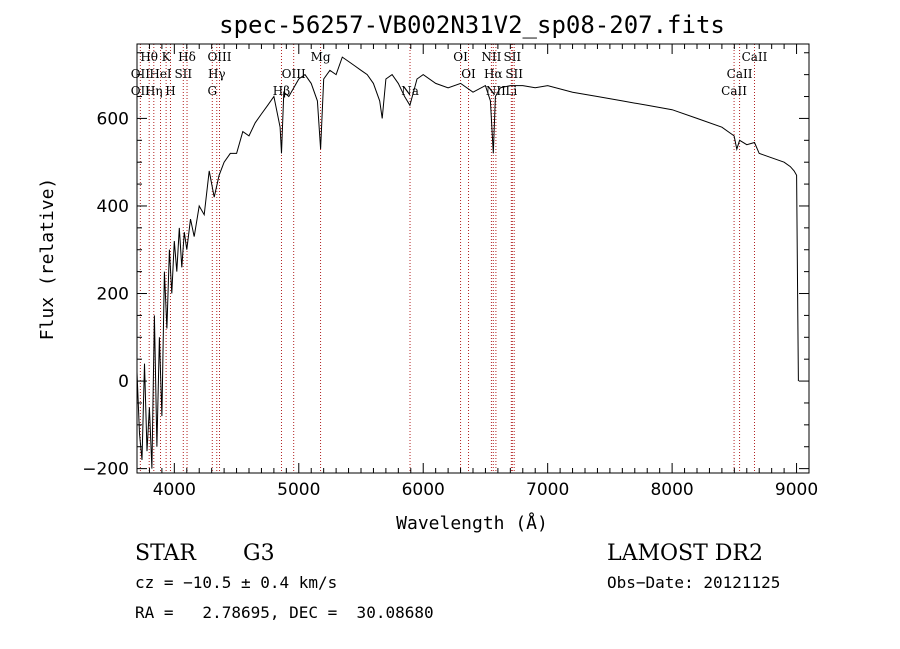  What do you see at coordinates (547, 490) in the screenshot?
I see `x-tick-label: 7000` at bounding box center [547, 490].